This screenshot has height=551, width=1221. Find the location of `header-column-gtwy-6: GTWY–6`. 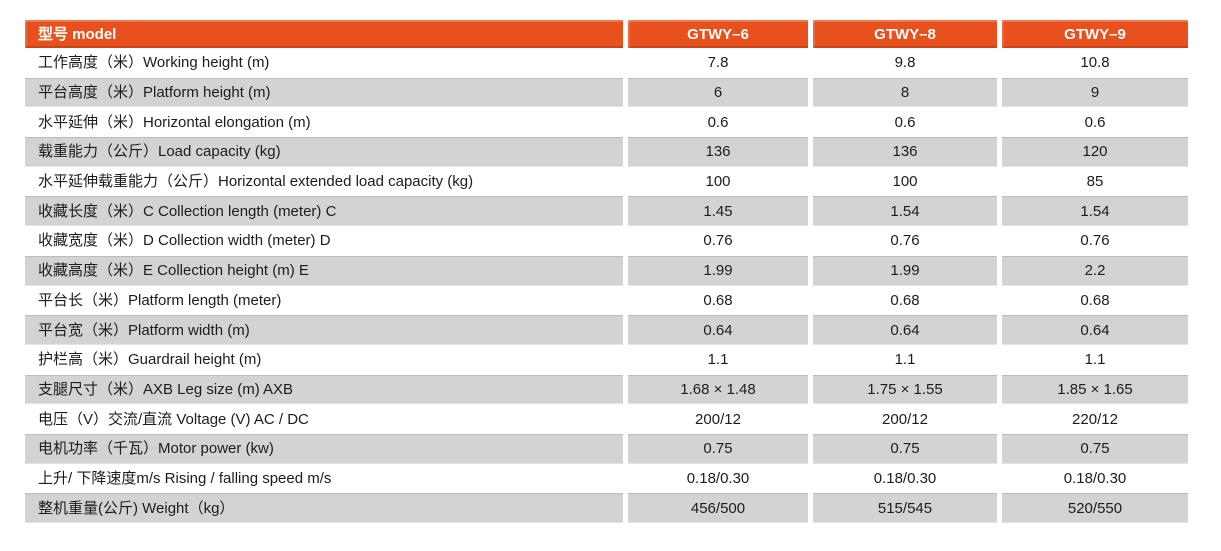

header-column-gtwy-6: GTWY–6 is located at coordinates (718, 34).